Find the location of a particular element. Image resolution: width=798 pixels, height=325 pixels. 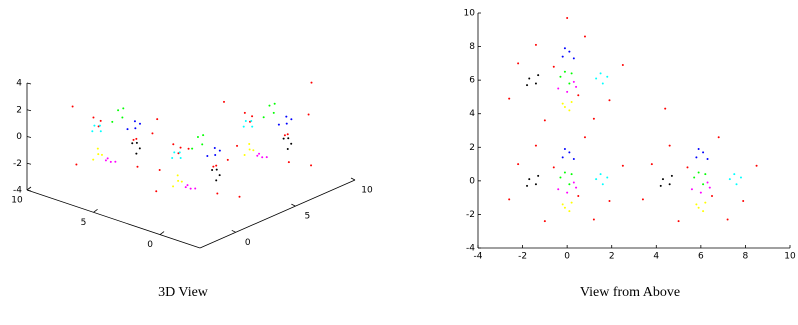

y-tick-label: -2 is located at coordinates (470, 215).